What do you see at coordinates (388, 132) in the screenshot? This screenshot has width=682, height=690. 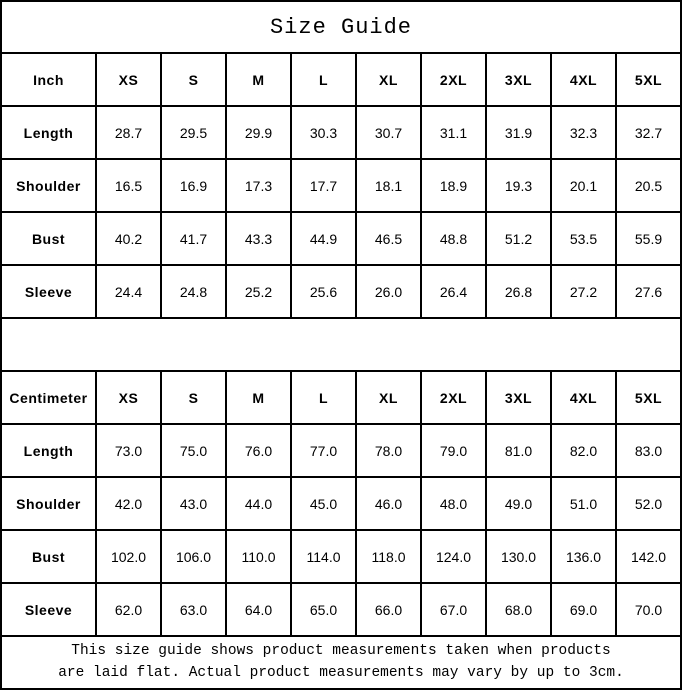 I see `measurement-value: 30.7` at bounding box center [388, 132].